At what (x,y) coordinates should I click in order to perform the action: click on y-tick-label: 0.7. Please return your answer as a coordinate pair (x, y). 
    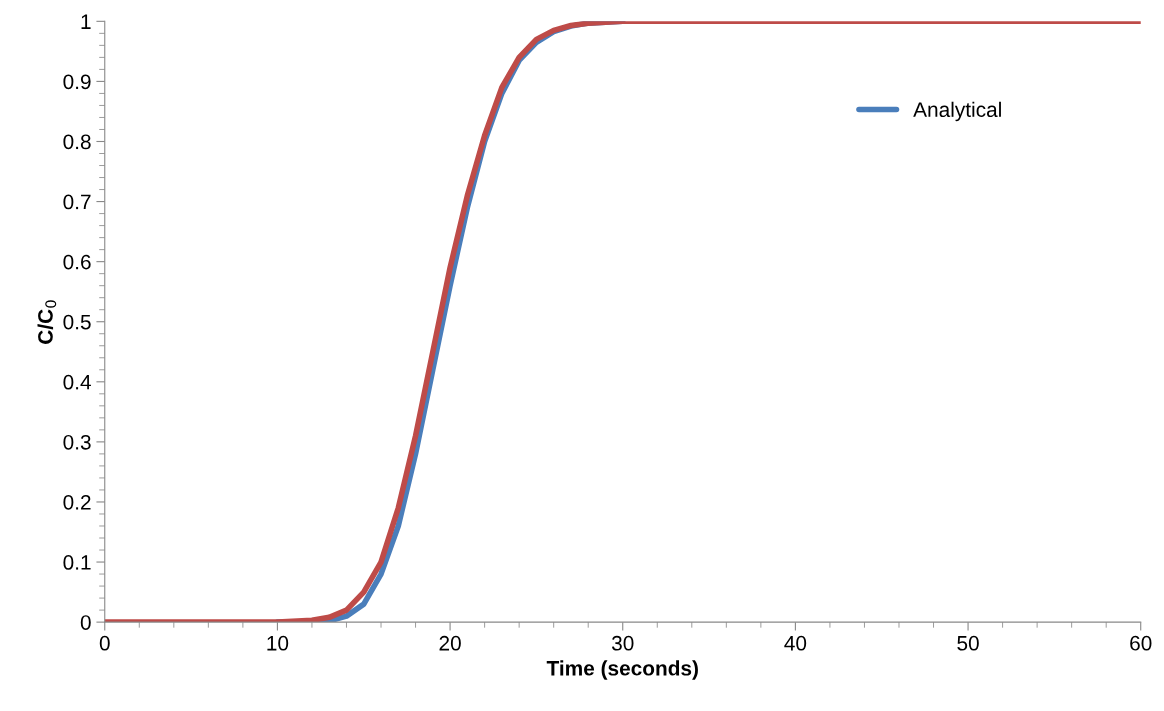
    Looking at the image, I should click on (77, 202).